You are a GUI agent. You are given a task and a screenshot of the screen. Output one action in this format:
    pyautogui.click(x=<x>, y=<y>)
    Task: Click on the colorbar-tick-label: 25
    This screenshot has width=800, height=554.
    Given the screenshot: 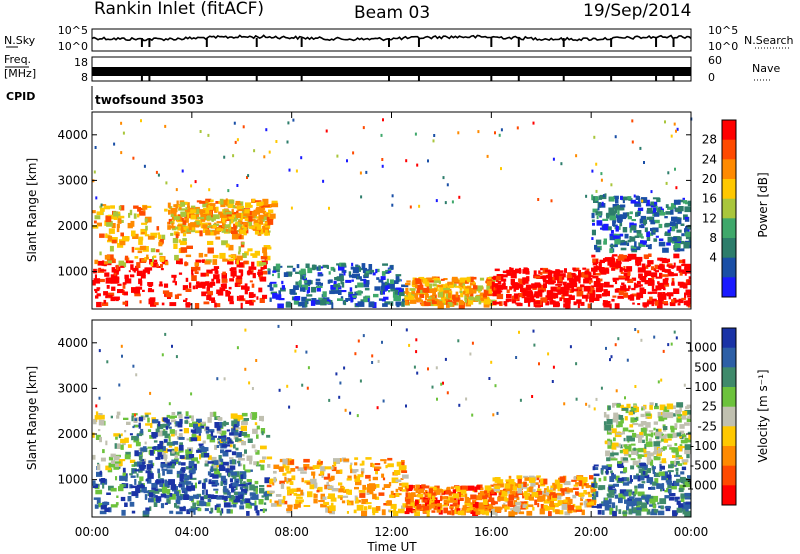 What is the action you would take?
    pyautogui.click(x=709, y=407)
    